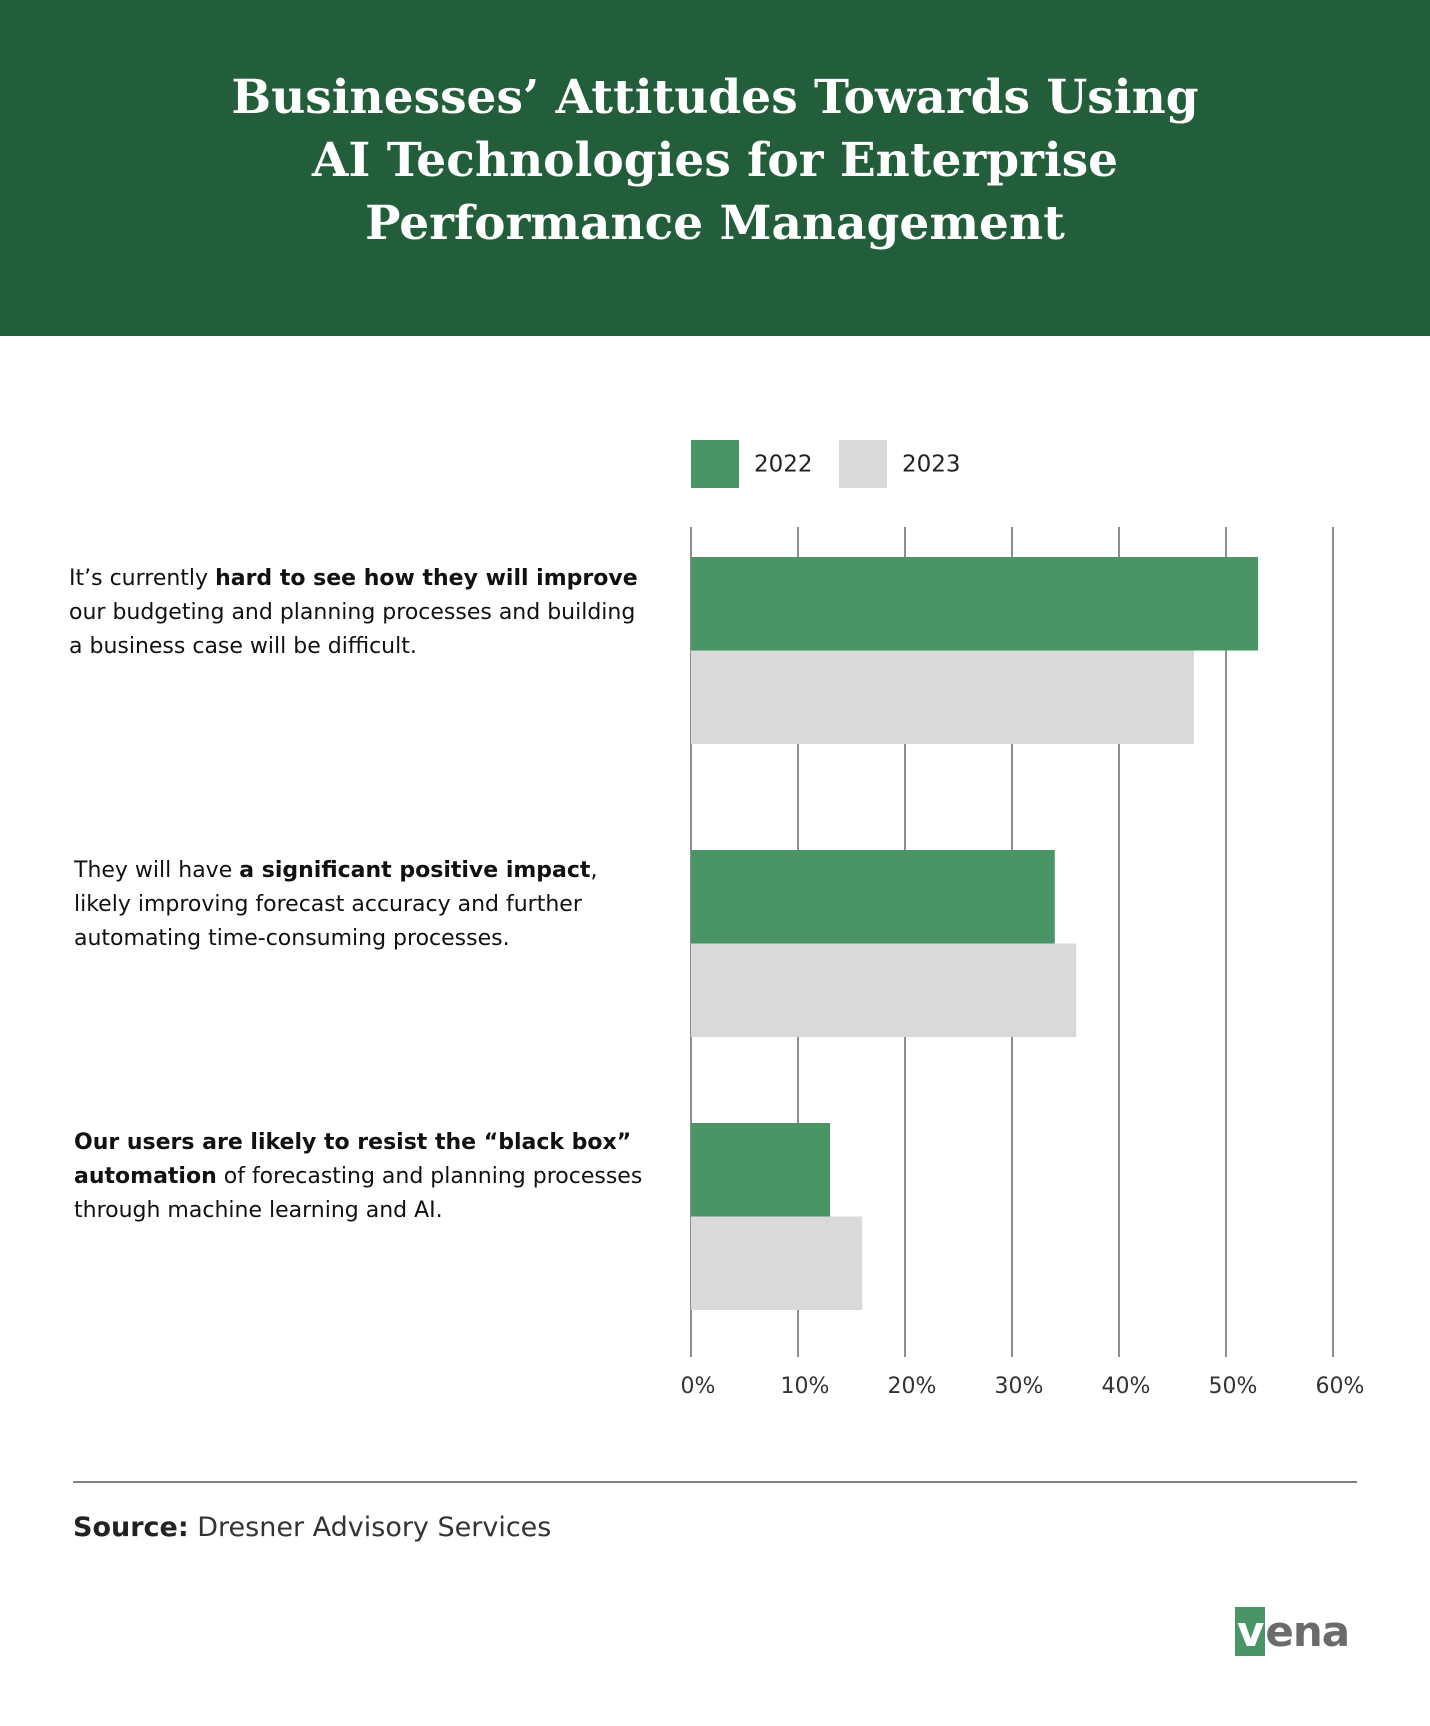  I want to click on category-text: a significant positive impact, so click(415, 870).